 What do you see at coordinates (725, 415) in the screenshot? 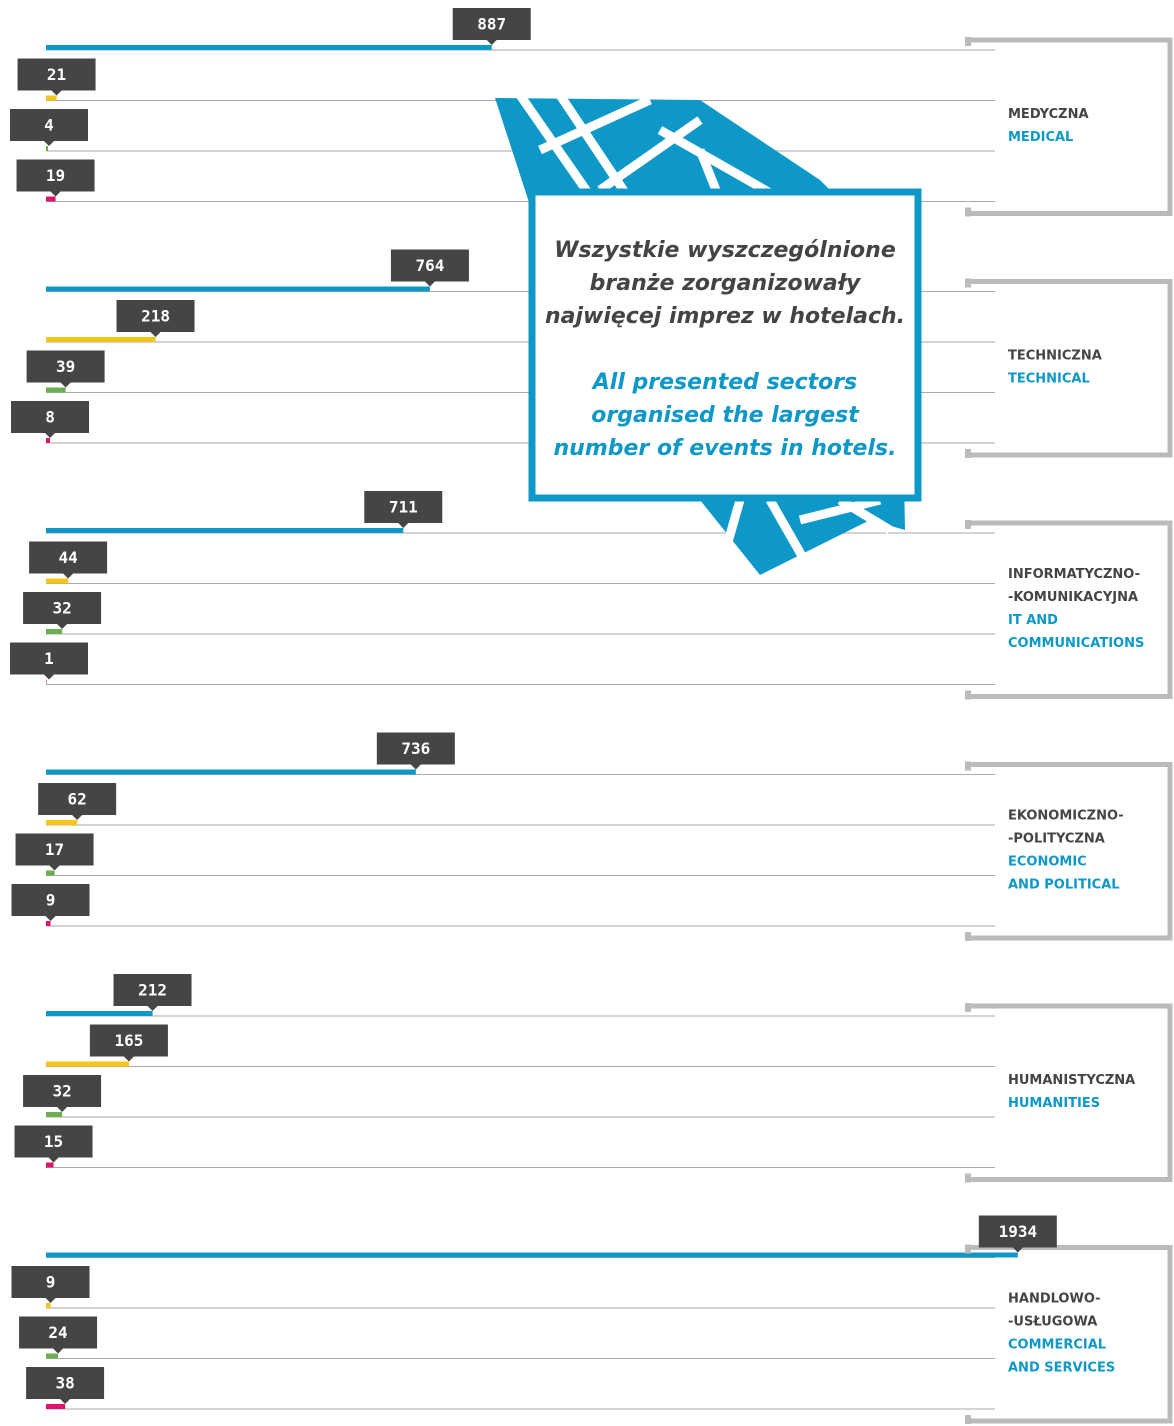
I see `annotation-text-en: organised the largest` at bounding box center [725, 415].